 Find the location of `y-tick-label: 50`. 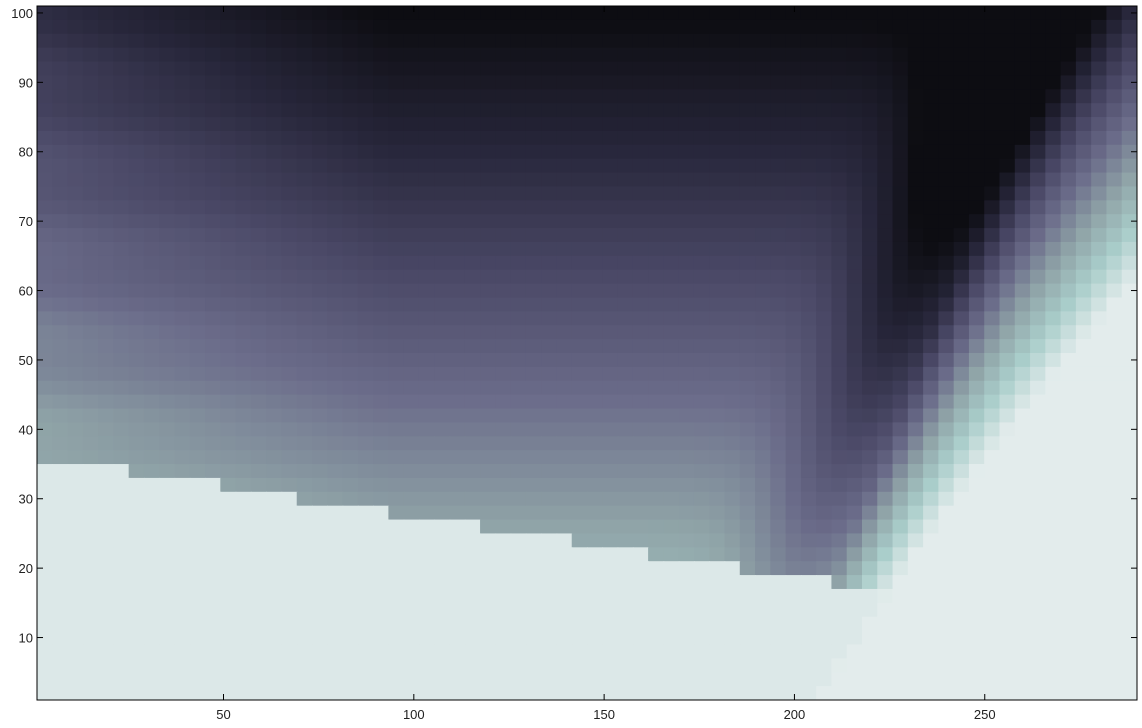

y-tick-label: 50 is located at coordinates (26, 360).